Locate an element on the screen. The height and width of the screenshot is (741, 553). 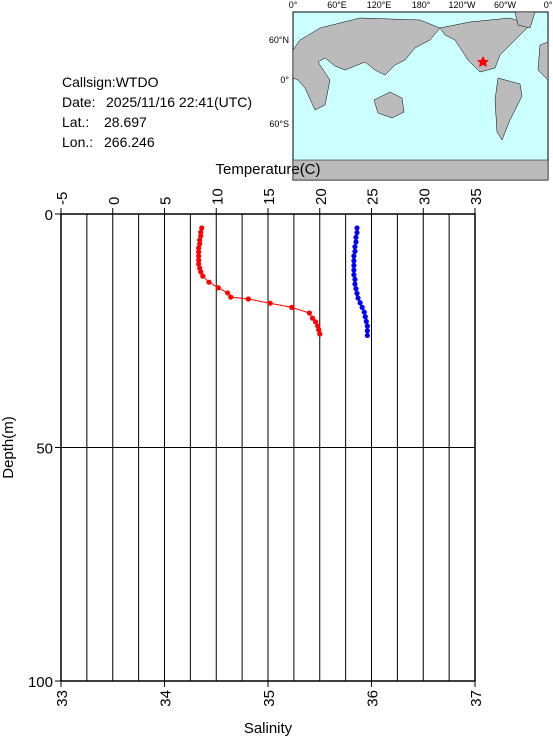
x2-tick-label: 10 is located at coordinates (217, 196).